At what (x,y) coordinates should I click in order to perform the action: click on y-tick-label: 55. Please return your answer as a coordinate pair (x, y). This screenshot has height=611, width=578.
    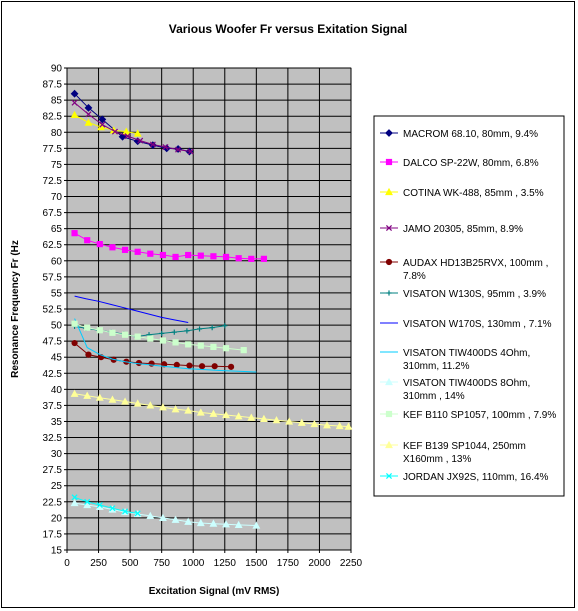
    Looking at the image, I should click on (57, 293).